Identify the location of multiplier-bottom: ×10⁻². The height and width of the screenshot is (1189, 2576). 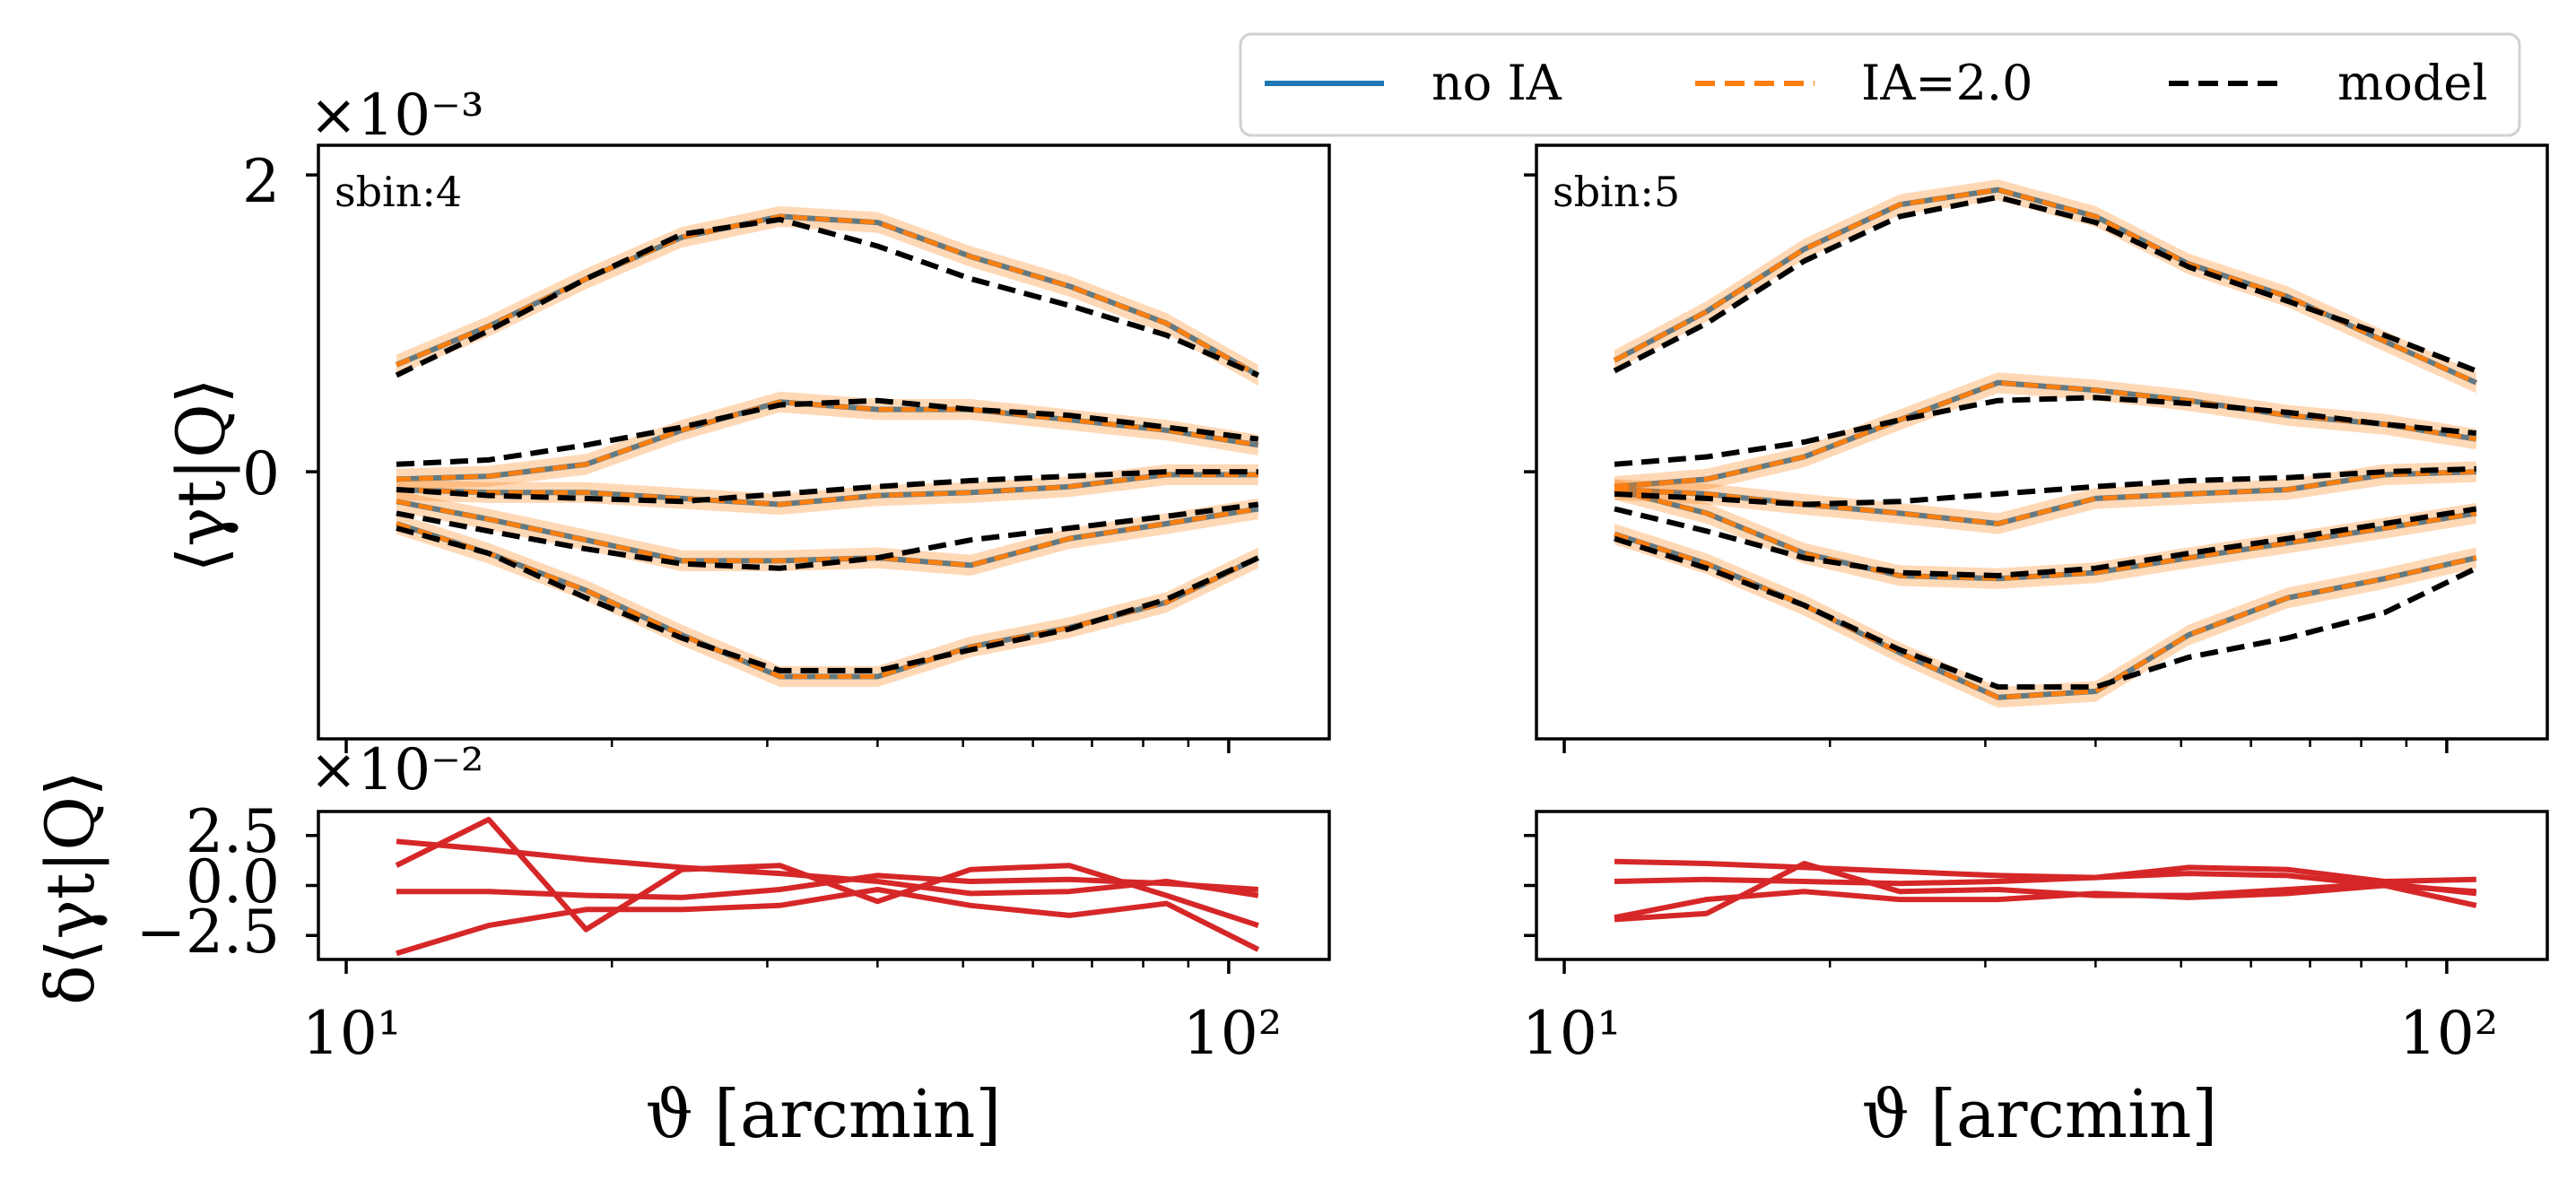
(396, 770).